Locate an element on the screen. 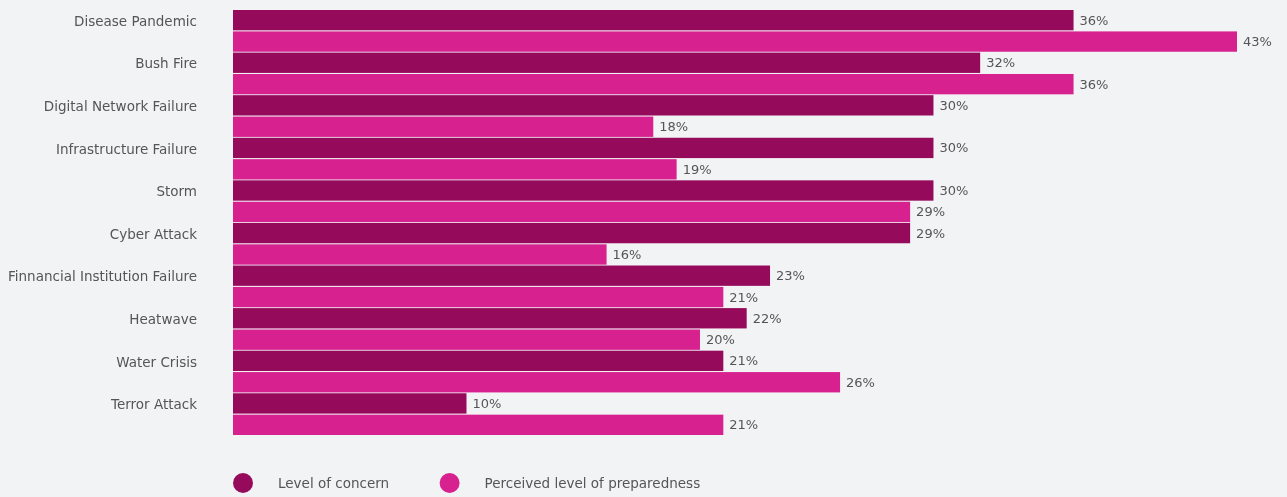 This screenshot has width=1287, height=497. data-label: 19% is located at coordinates (697, 169).